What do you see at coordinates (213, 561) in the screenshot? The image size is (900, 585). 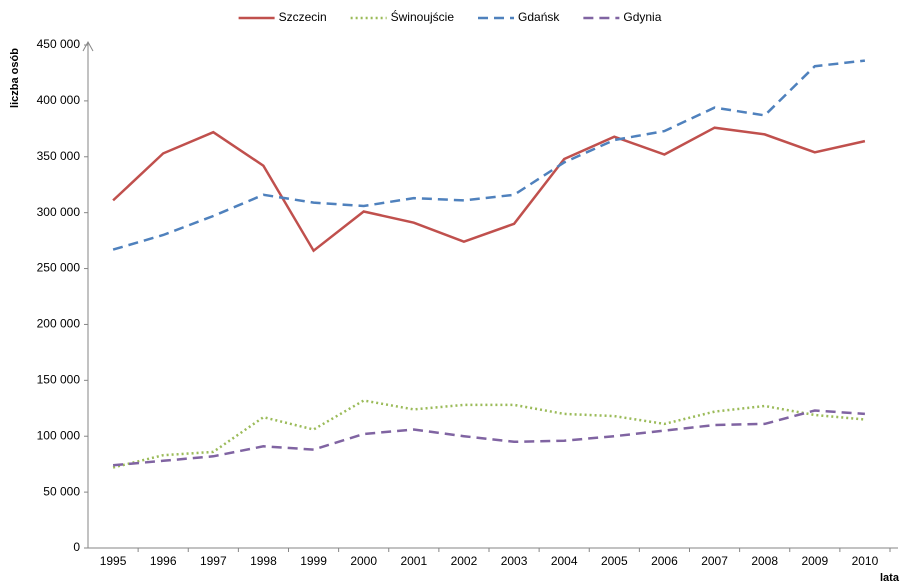 I see `x-tick-label: 1997` at bounding box center [213, 561].